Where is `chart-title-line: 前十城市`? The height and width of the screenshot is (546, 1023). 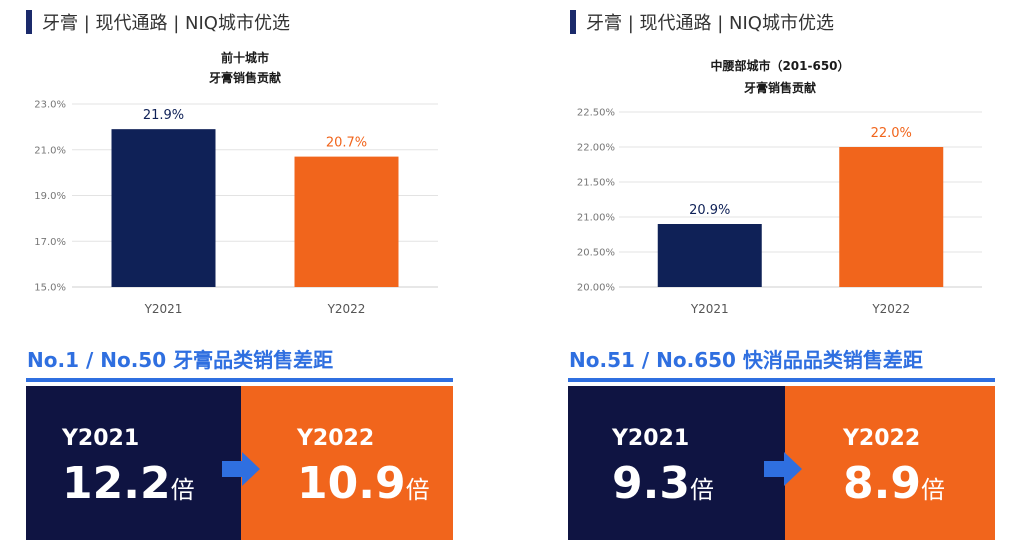 chart-title-line: 前十城市 is located at coordinates (245, 57).